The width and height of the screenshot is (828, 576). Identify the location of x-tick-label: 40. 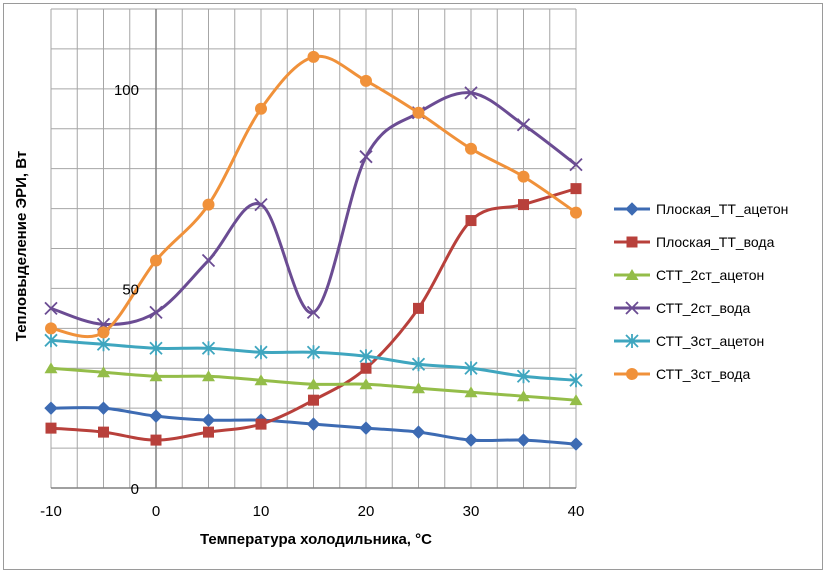
(576, 511).